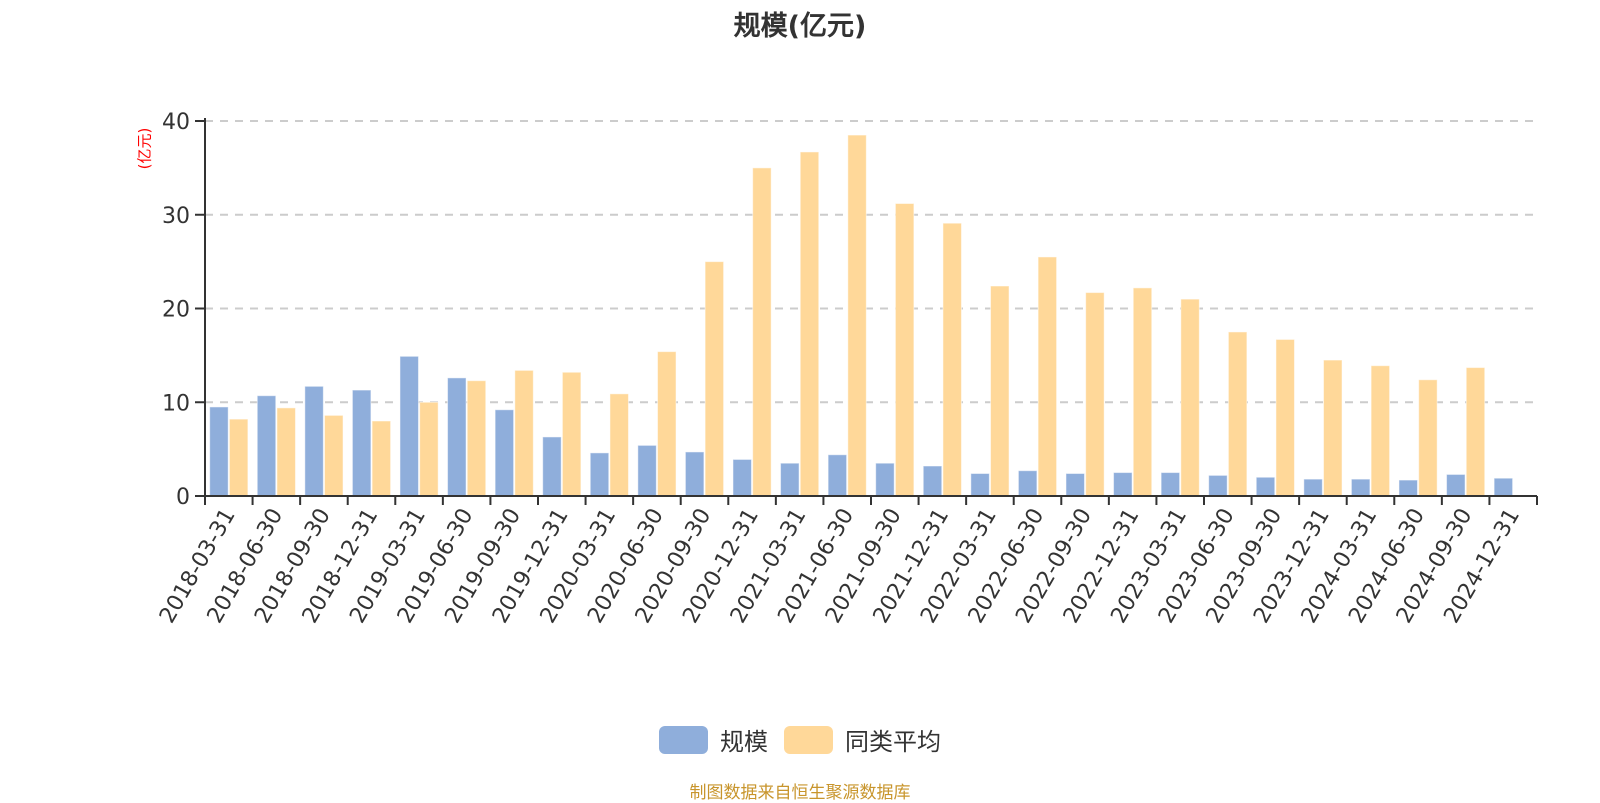  Describe the element at coordinates (800, 793) in the screenshot. I see `data-source-footer: 制图数据来自恒生聚源数据库` at that location.